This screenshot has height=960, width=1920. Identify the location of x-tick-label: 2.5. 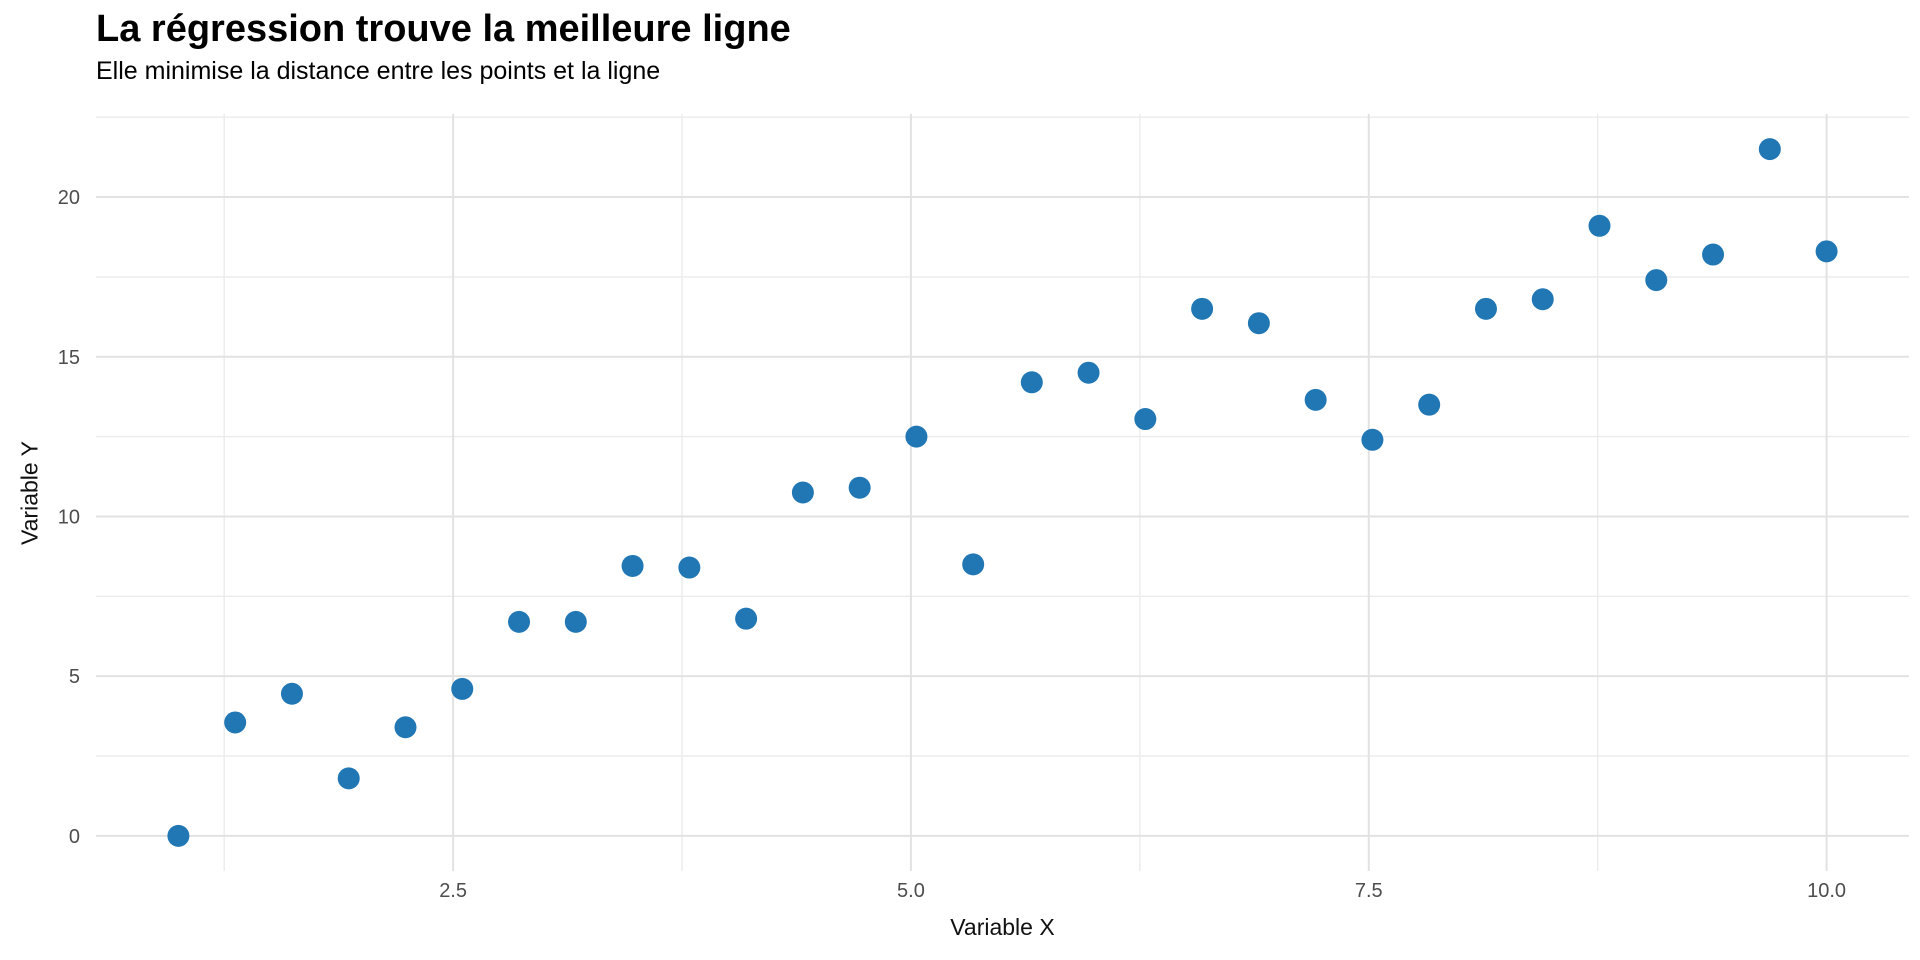
(453, 891).